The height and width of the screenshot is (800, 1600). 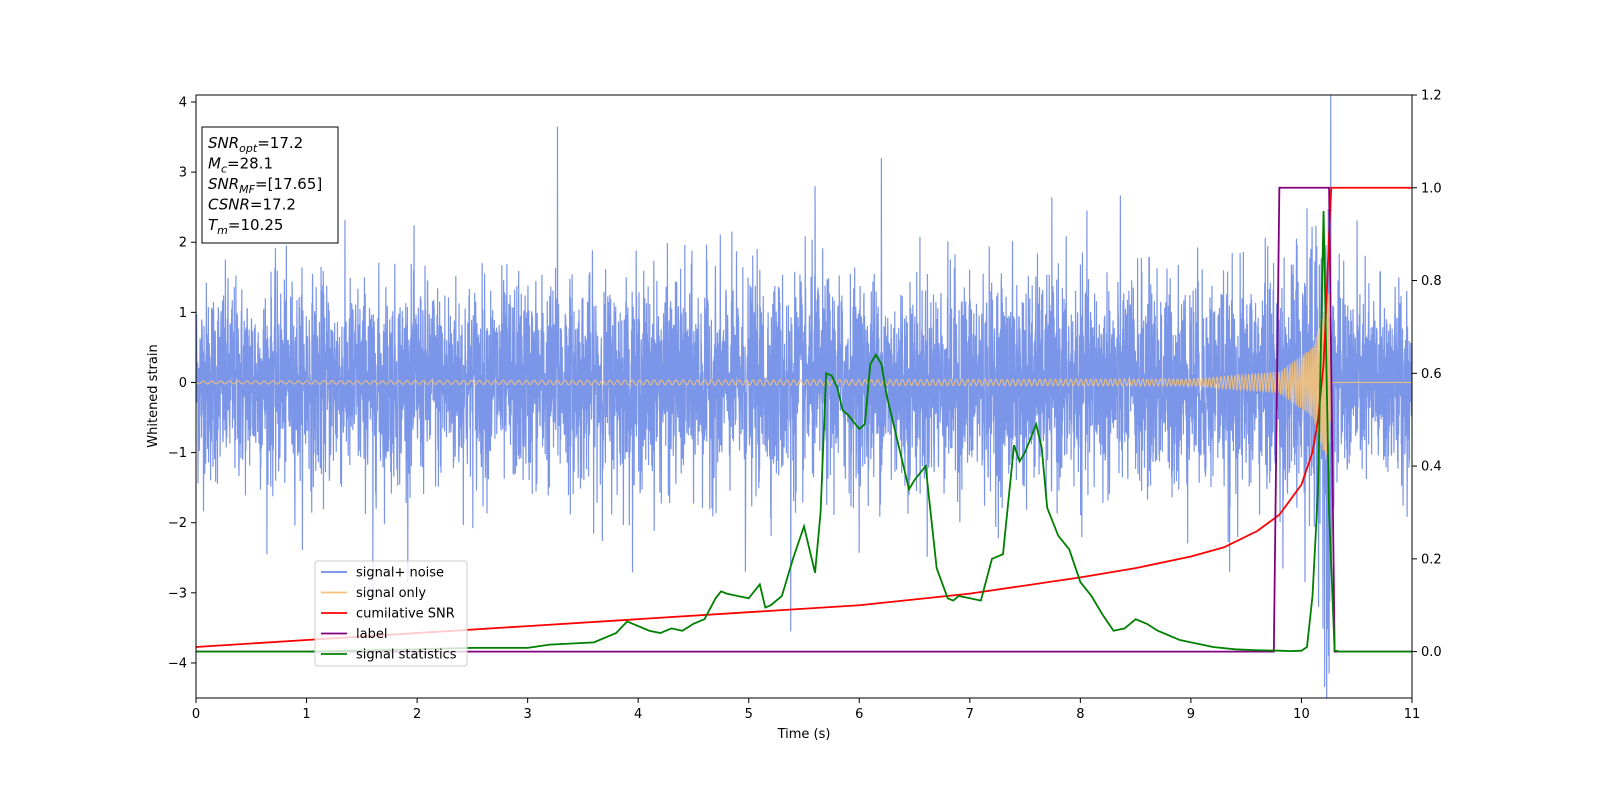 I want to click on legend-entry-label: cumilative SNR, so click(x=405, y=614).